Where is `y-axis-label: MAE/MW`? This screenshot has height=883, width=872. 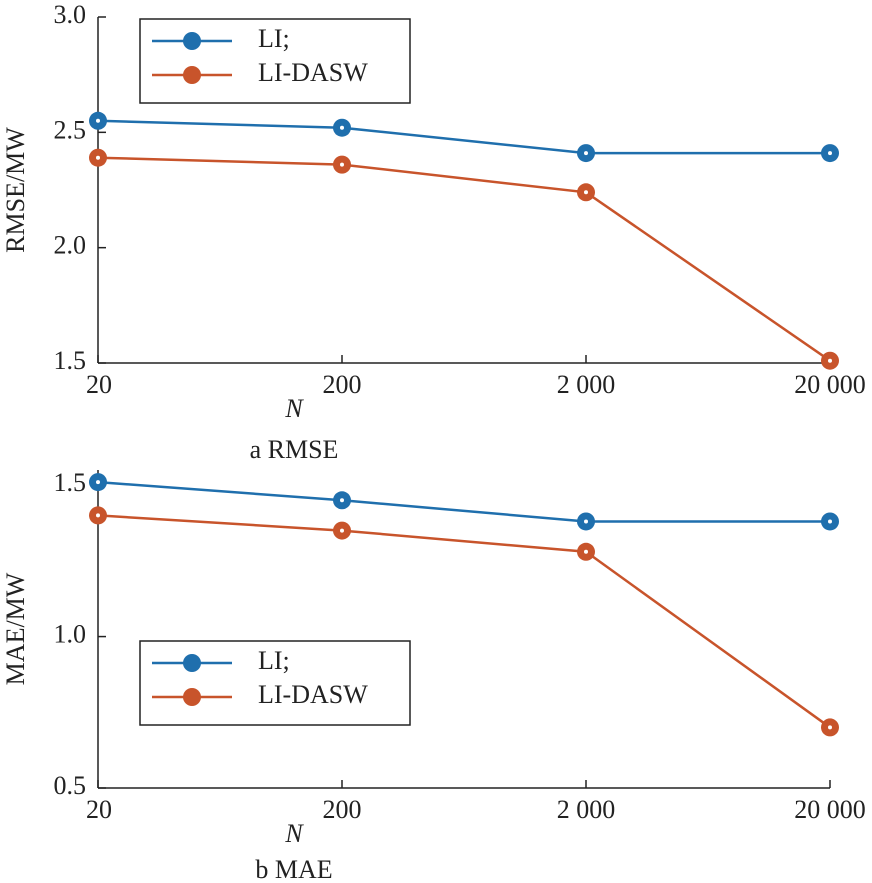
y-axis-label: MAE/MW is located at coordinates (15, 628).